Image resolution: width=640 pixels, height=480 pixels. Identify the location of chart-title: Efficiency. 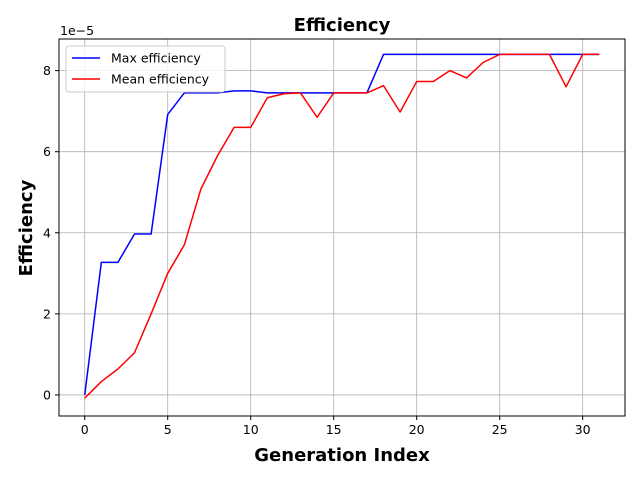
(342, 25).